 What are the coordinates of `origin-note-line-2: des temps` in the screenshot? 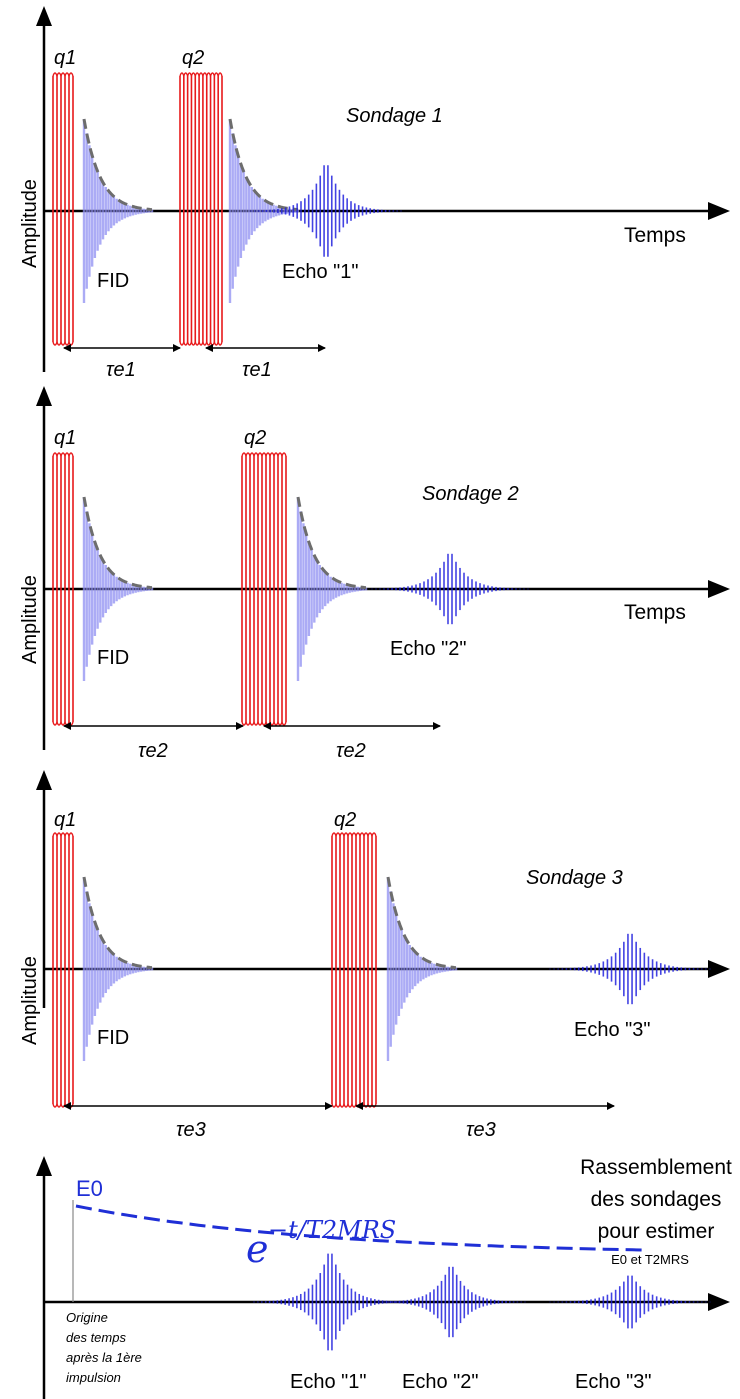 It's located at (96, 1337).